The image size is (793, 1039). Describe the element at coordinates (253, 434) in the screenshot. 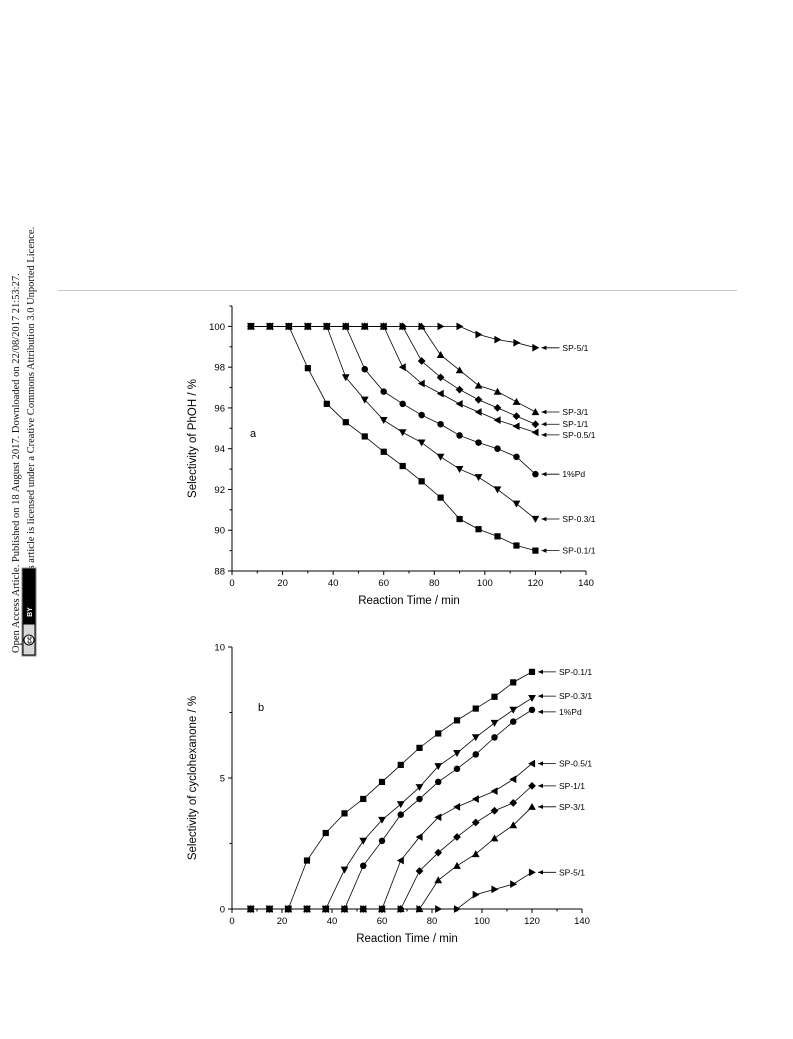

I see `panel-label: a` at that location.